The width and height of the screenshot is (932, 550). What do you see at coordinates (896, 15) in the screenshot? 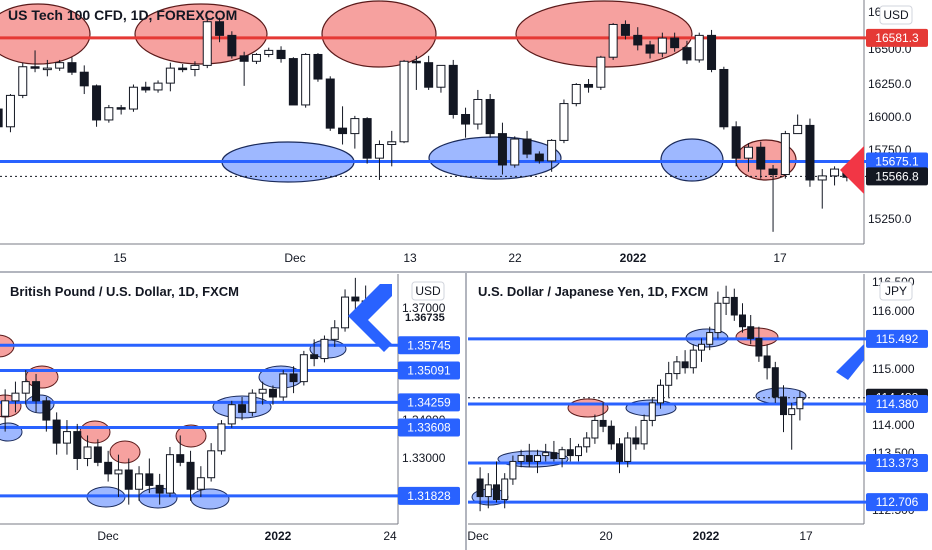
I see `nas-currency-box` at bounding box center [896, 15].